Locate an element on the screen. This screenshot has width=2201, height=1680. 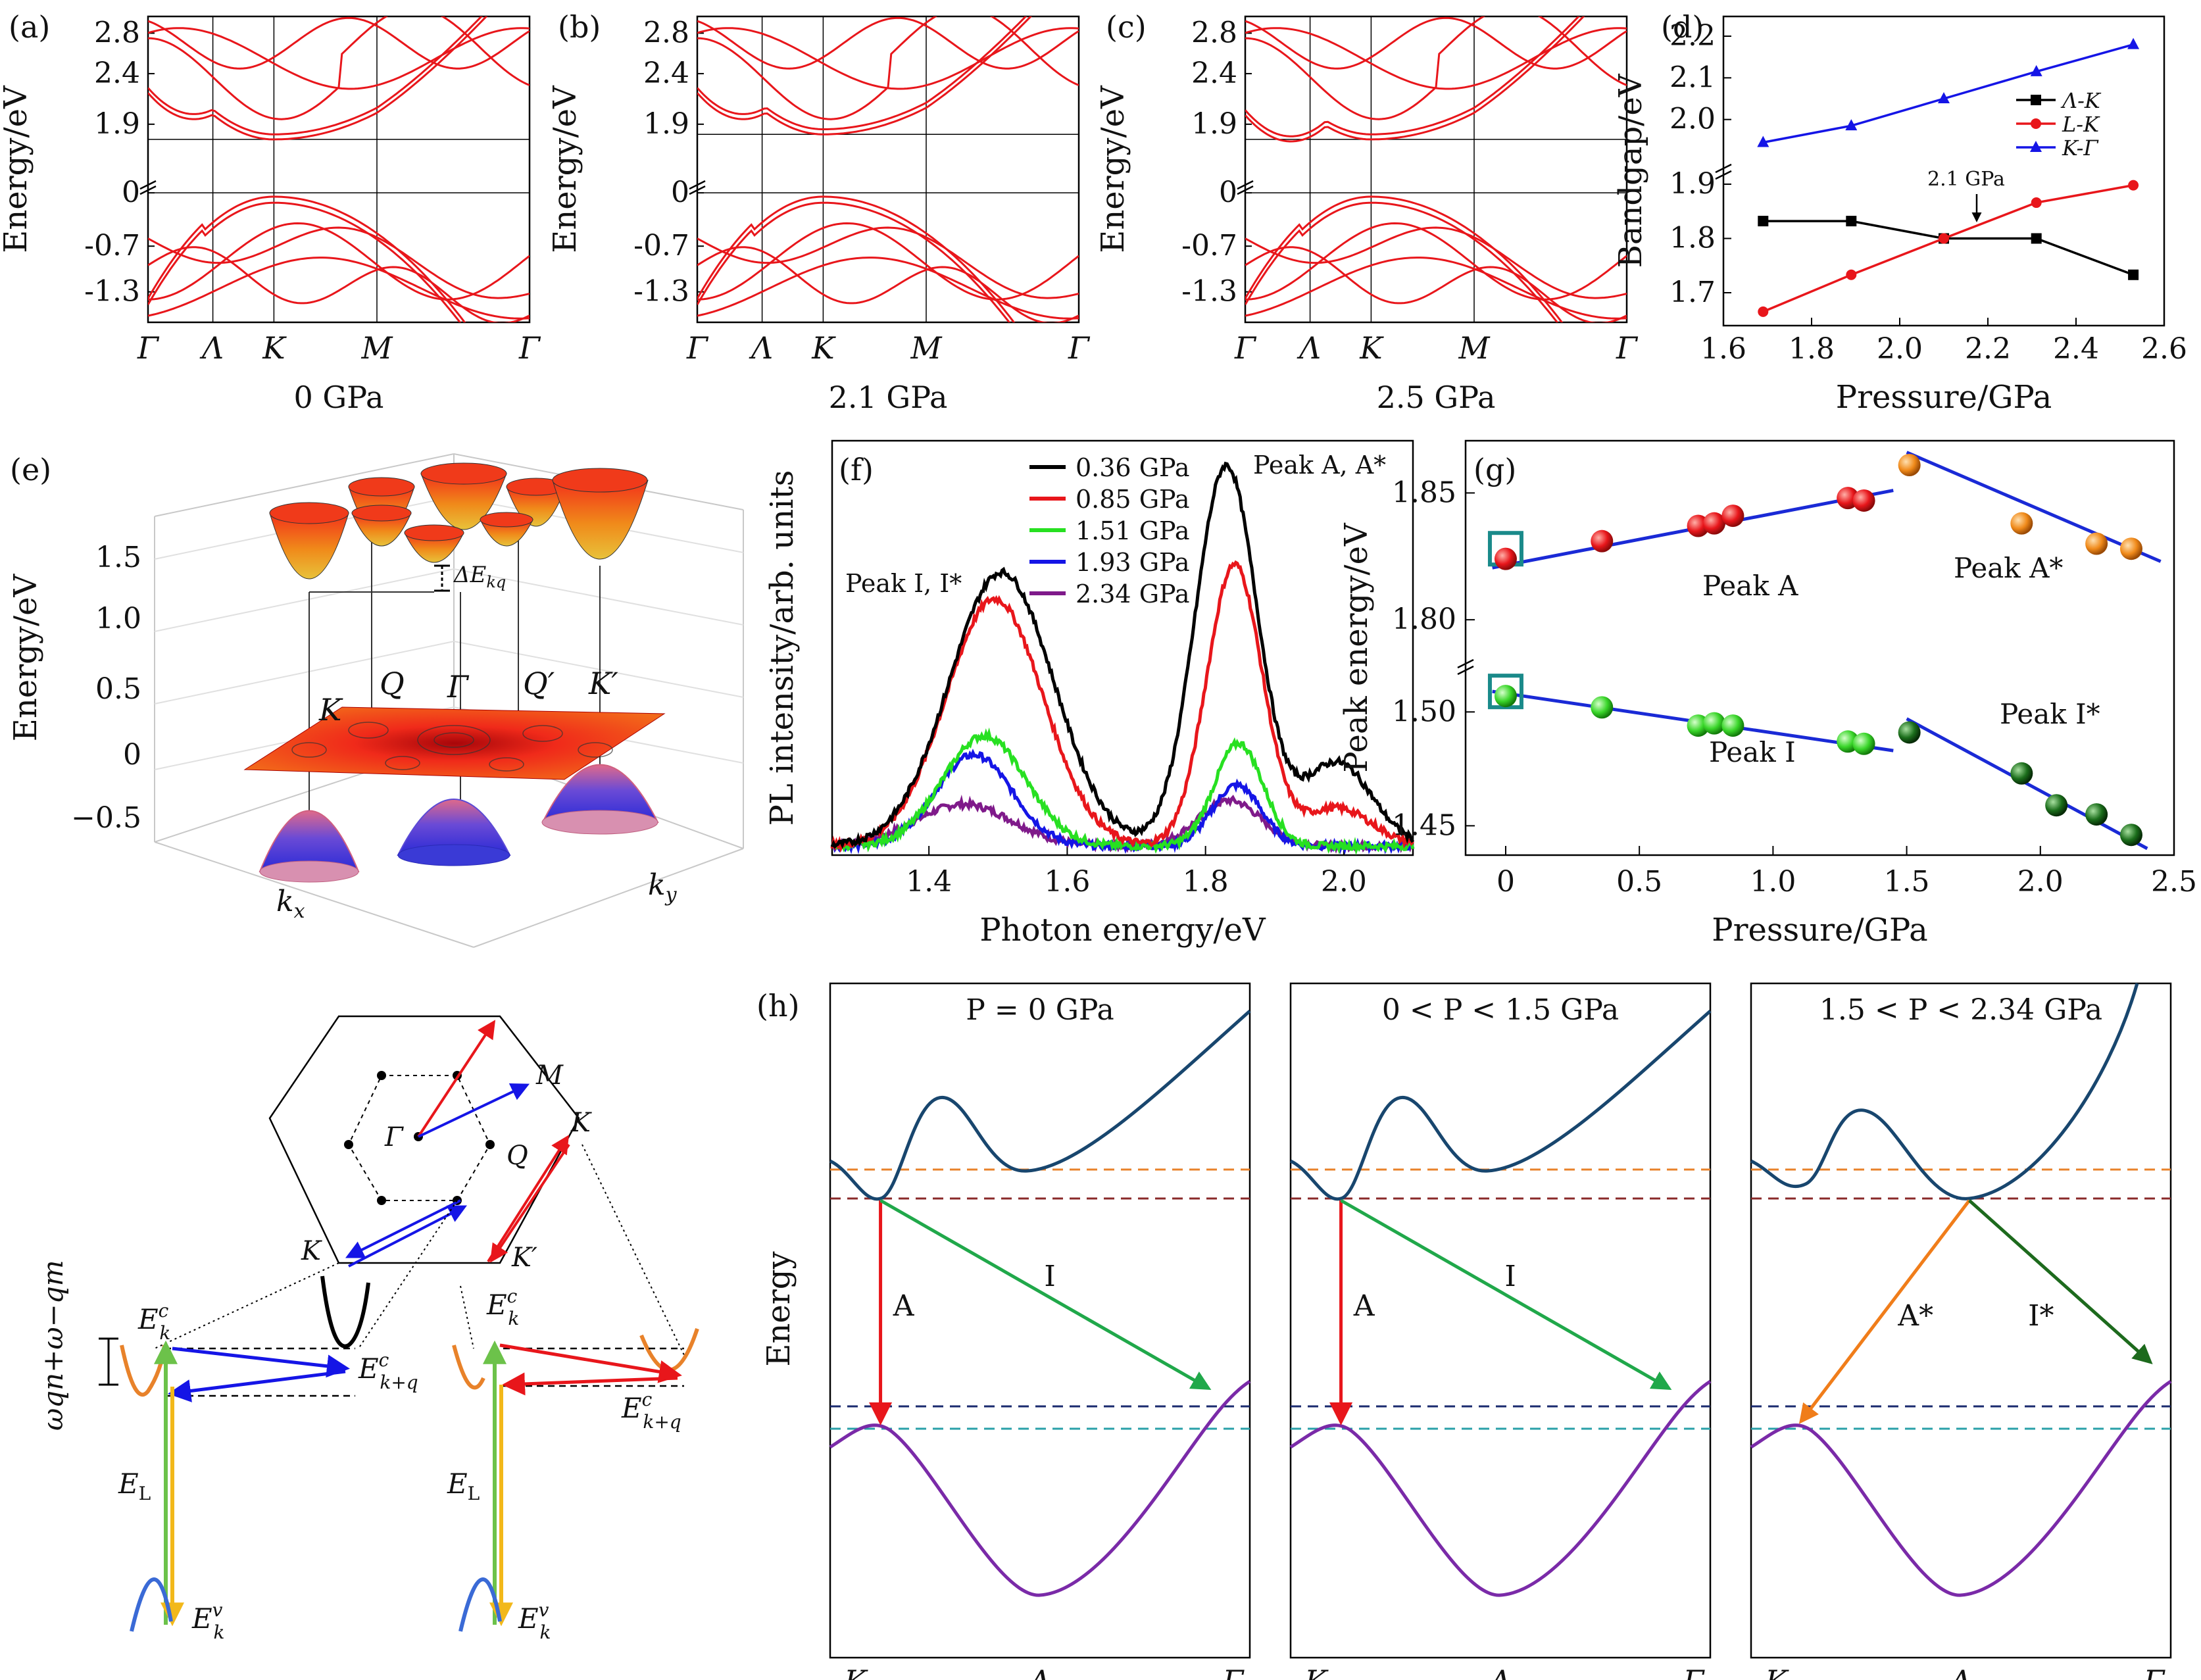
bz-label-k-left: K is located at coordinates (311, 1251).